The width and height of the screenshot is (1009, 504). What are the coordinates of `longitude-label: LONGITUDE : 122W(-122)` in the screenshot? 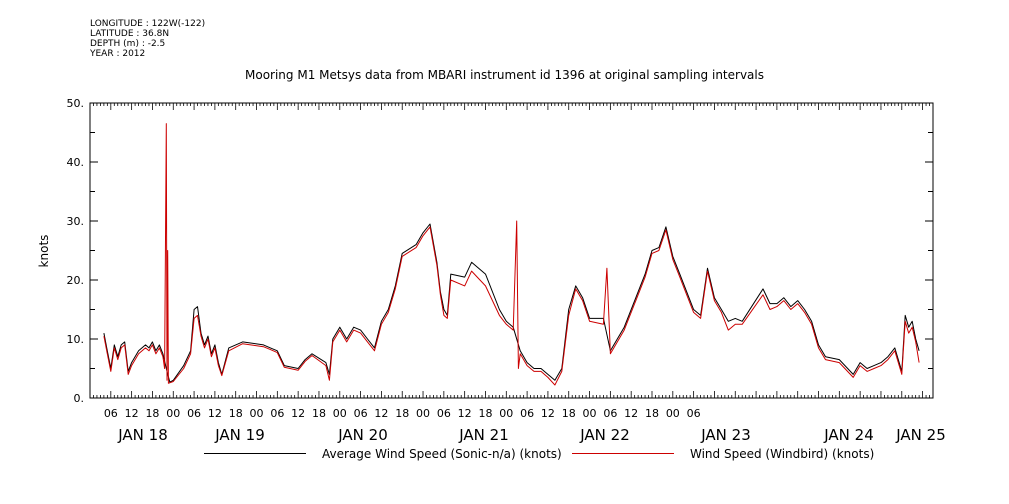 It's located at (148, 24).